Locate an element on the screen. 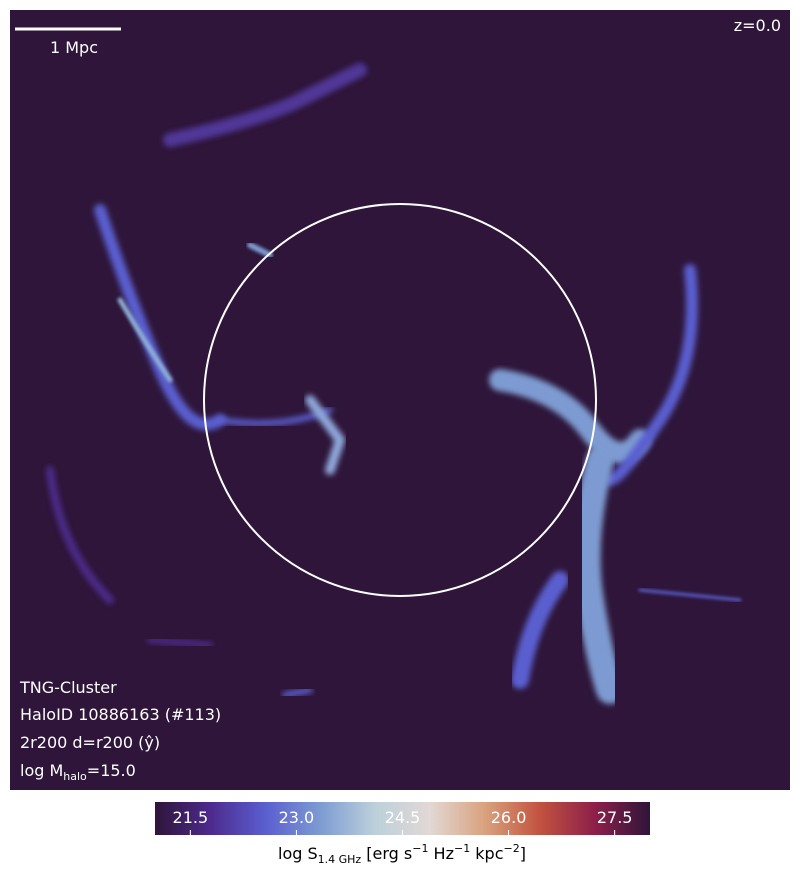 The height and width of the screenshot is (877, 800). mass-label: log Mhalo=15.0 is located at coordinates (78, 772).